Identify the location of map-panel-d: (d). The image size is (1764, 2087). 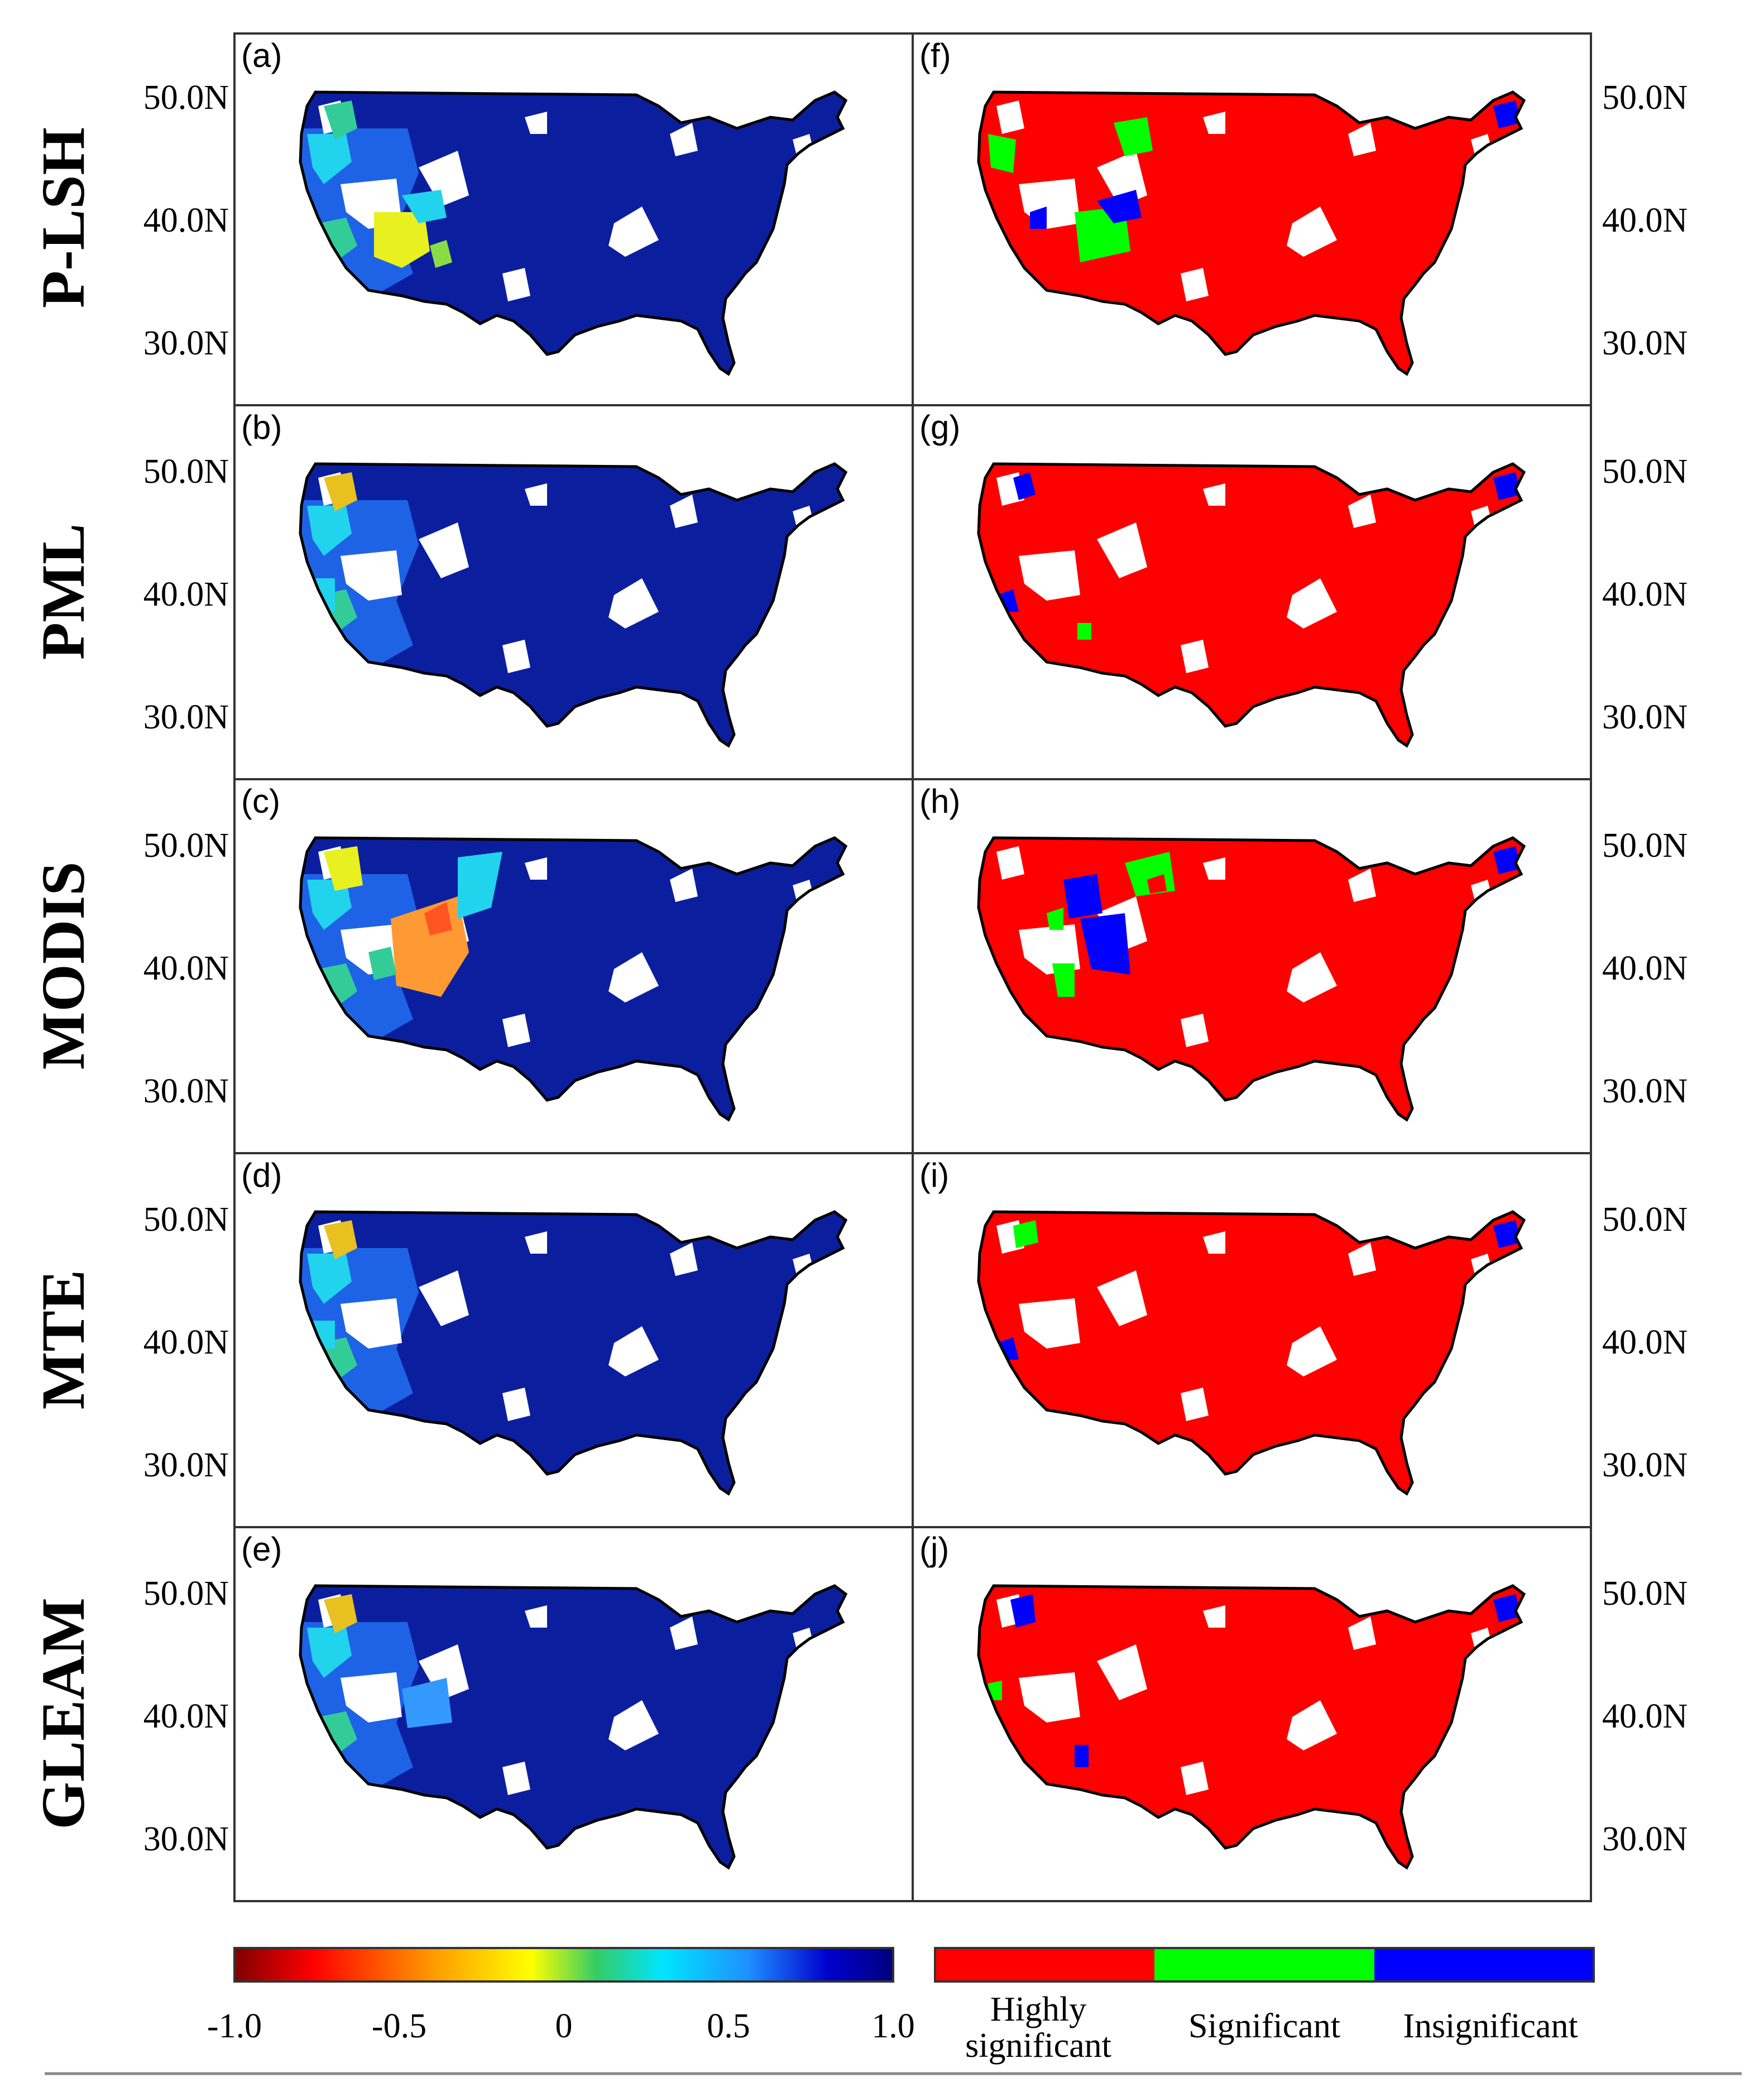
(573, 1340).